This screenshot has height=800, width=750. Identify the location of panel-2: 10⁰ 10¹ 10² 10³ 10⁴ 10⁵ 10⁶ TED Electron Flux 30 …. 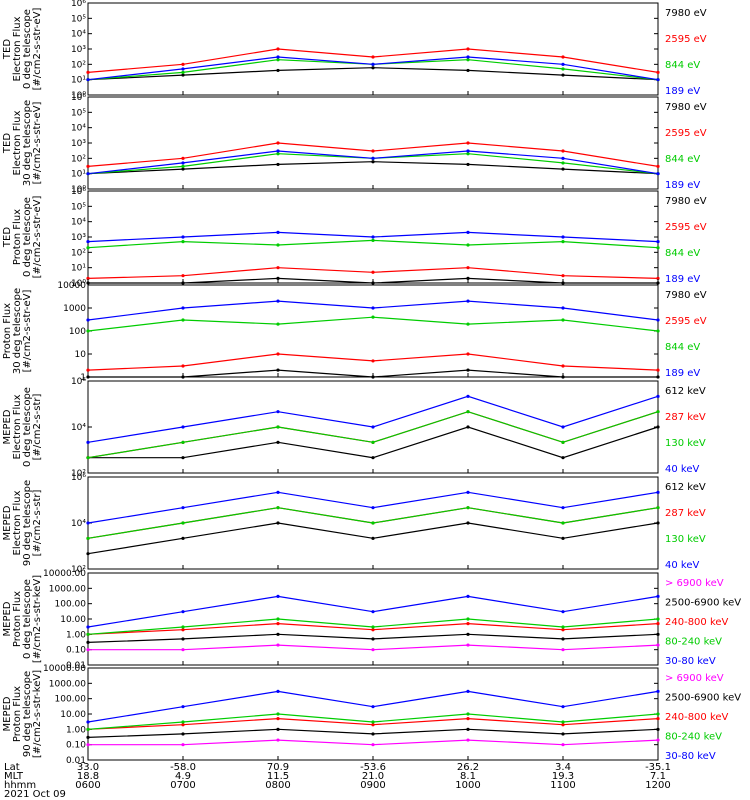
(354, 144).